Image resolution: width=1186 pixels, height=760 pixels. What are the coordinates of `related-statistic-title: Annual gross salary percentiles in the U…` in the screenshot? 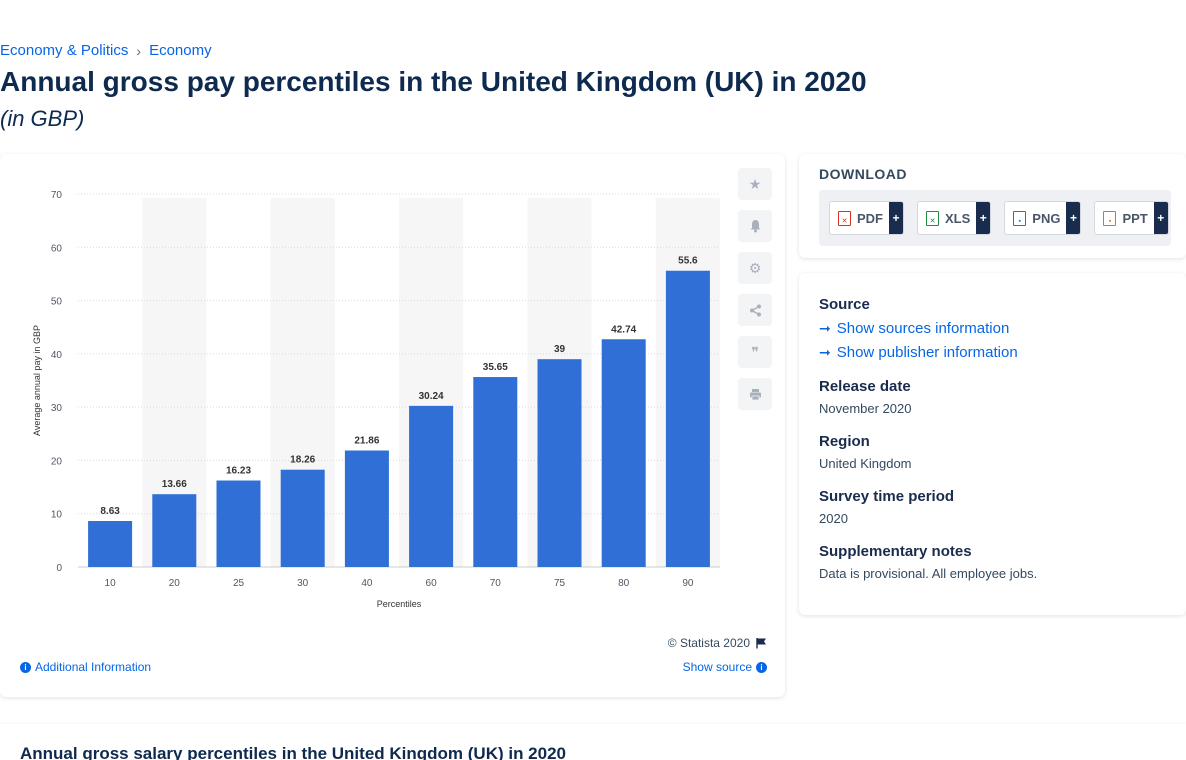 It's located at (293, 752).